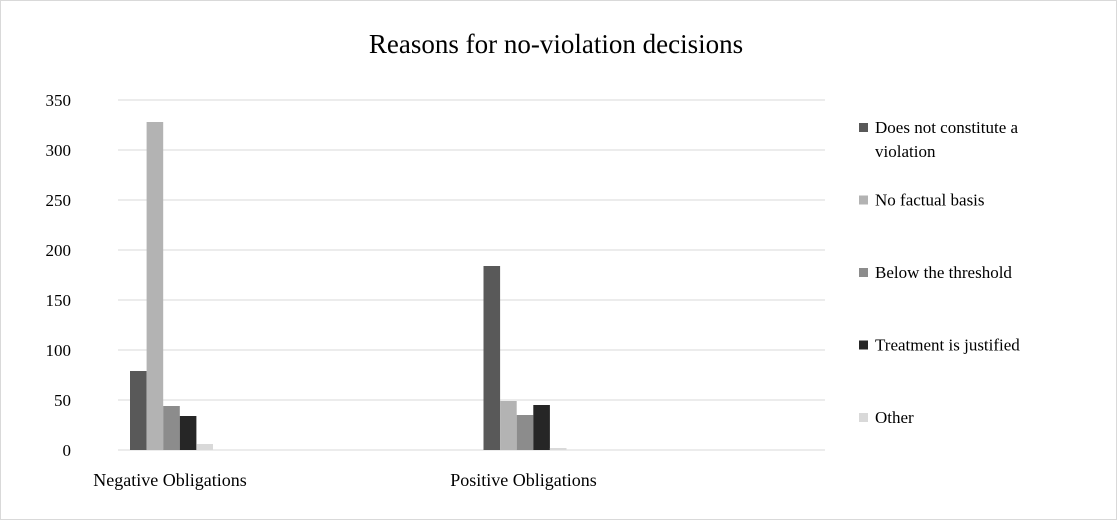 The height and width of the screenshot is (521, 1117). I want to click on y-tick-label: 0, so click(67, 450).